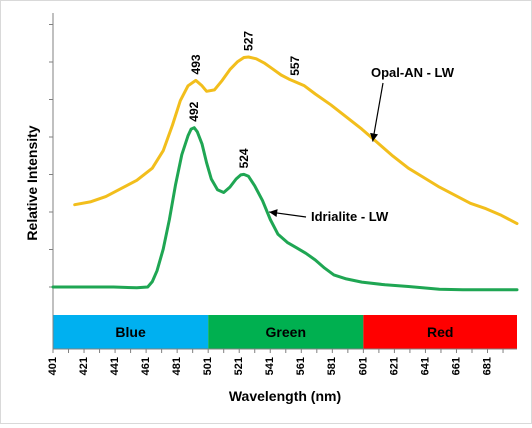  I want to click on x-tick-label: 401, so click(53, 366).